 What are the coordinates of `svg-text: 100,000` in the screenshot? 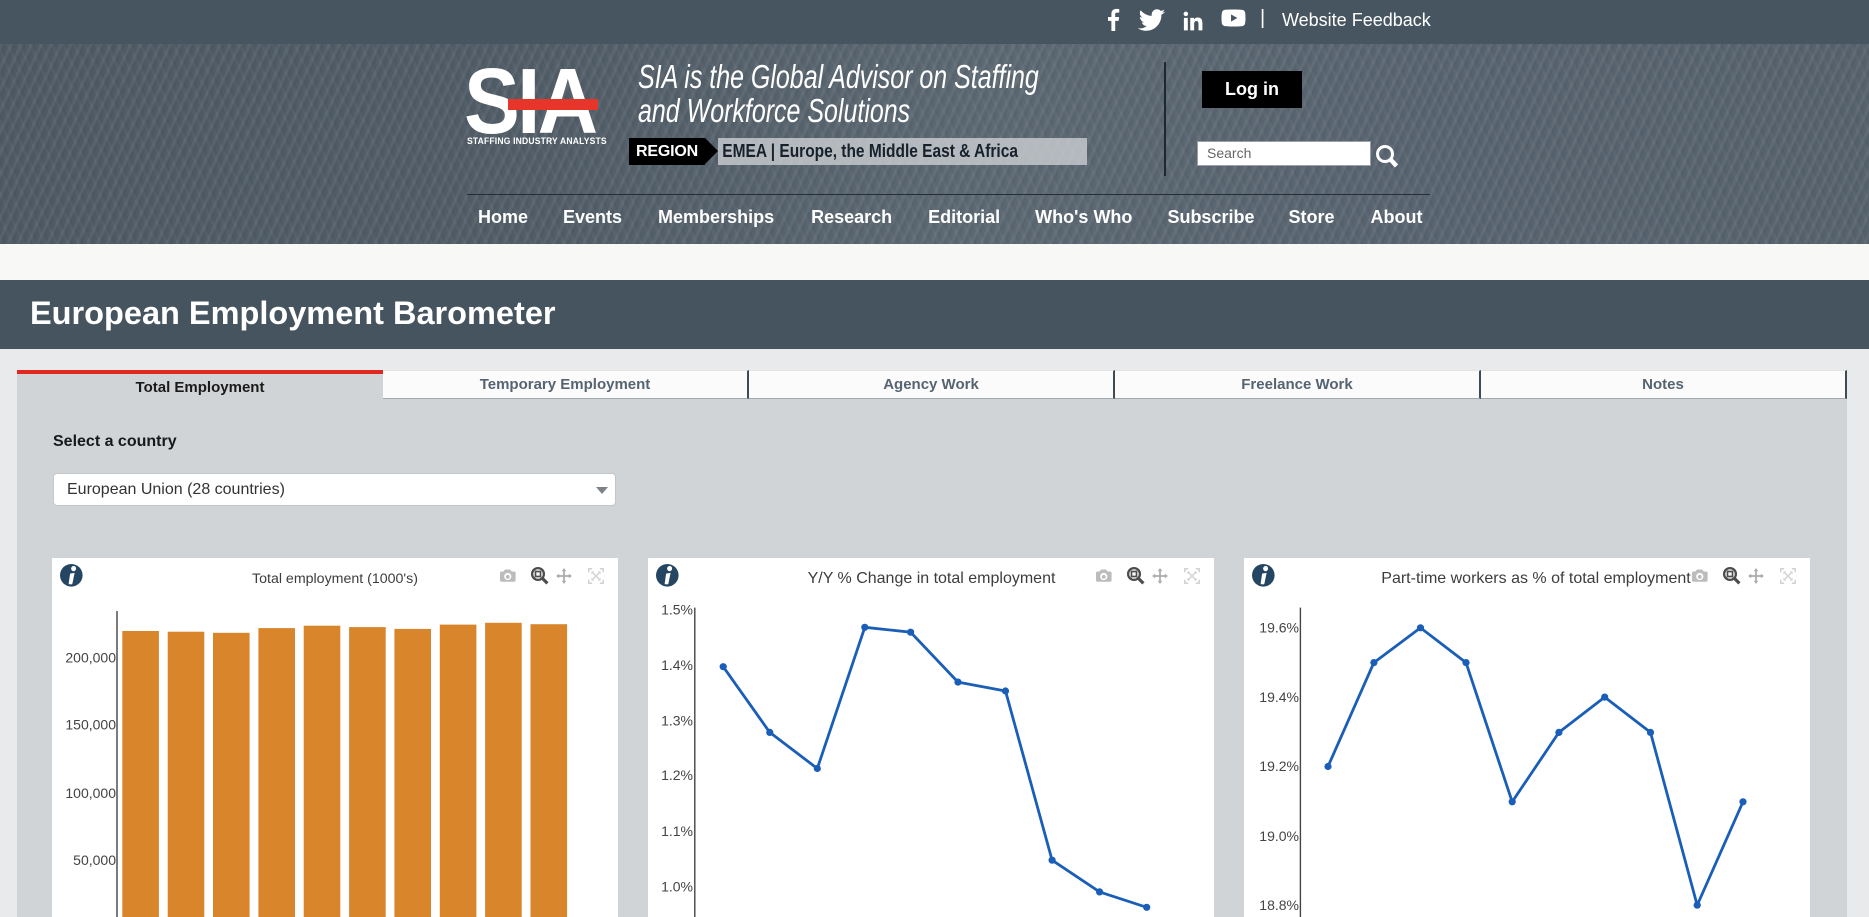 It's located at (90, 793).